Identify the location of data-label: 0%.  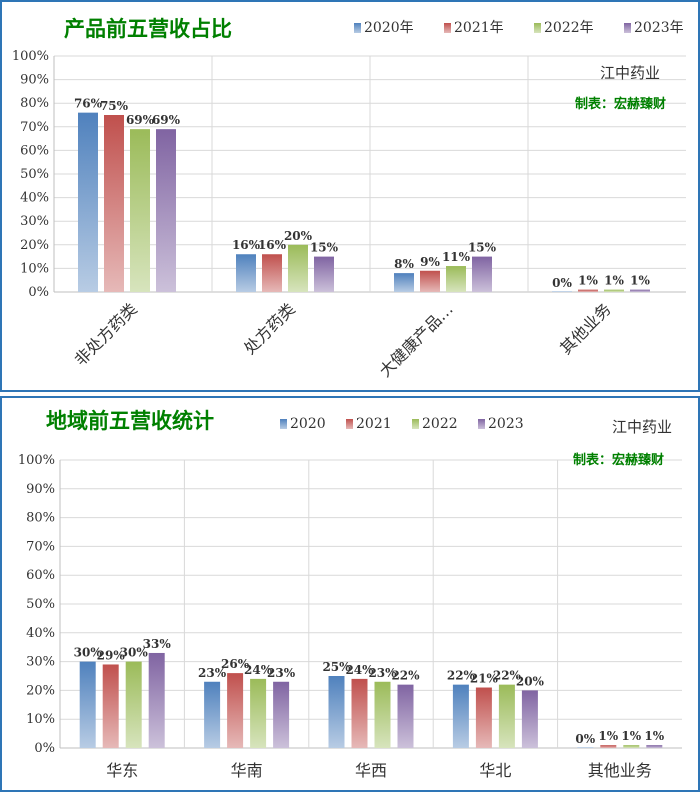
(562, 283).